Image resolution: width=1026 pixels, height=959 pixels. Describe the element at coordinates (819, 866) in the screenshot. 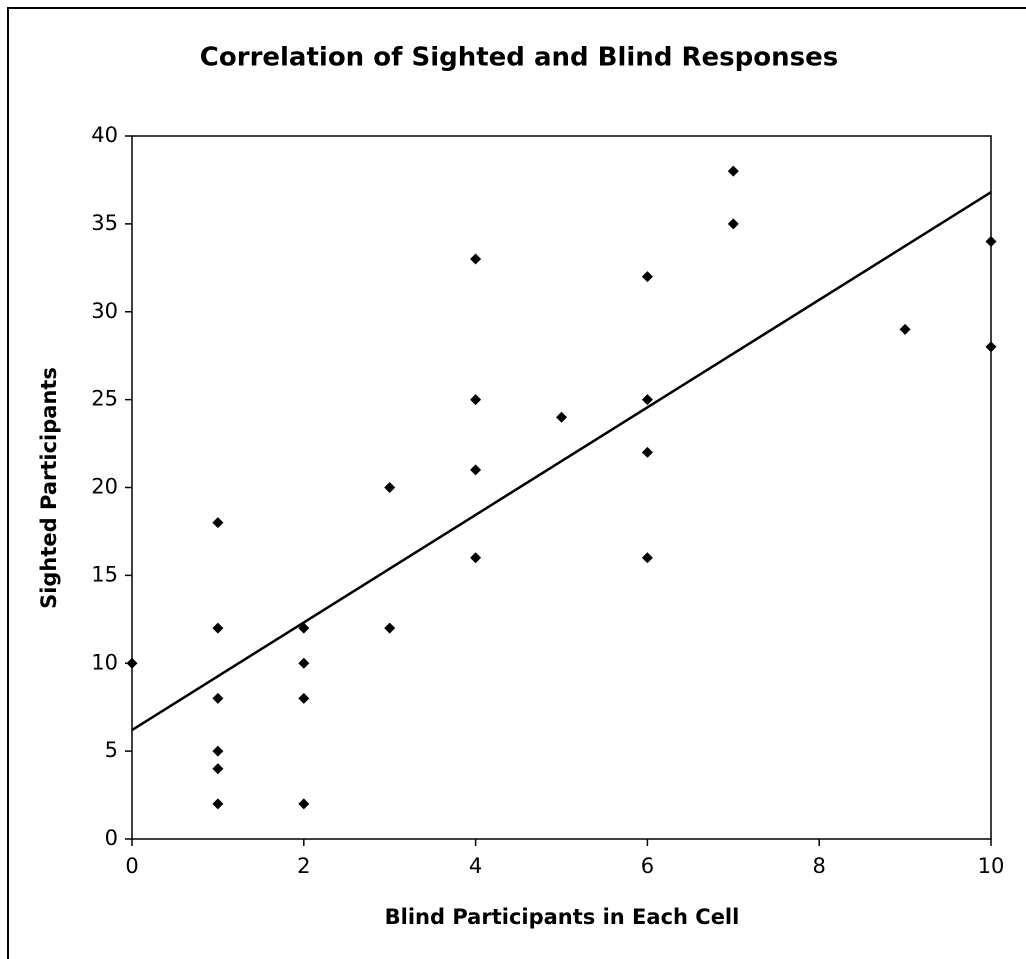

I see `x-tick-label: 8` at that location.